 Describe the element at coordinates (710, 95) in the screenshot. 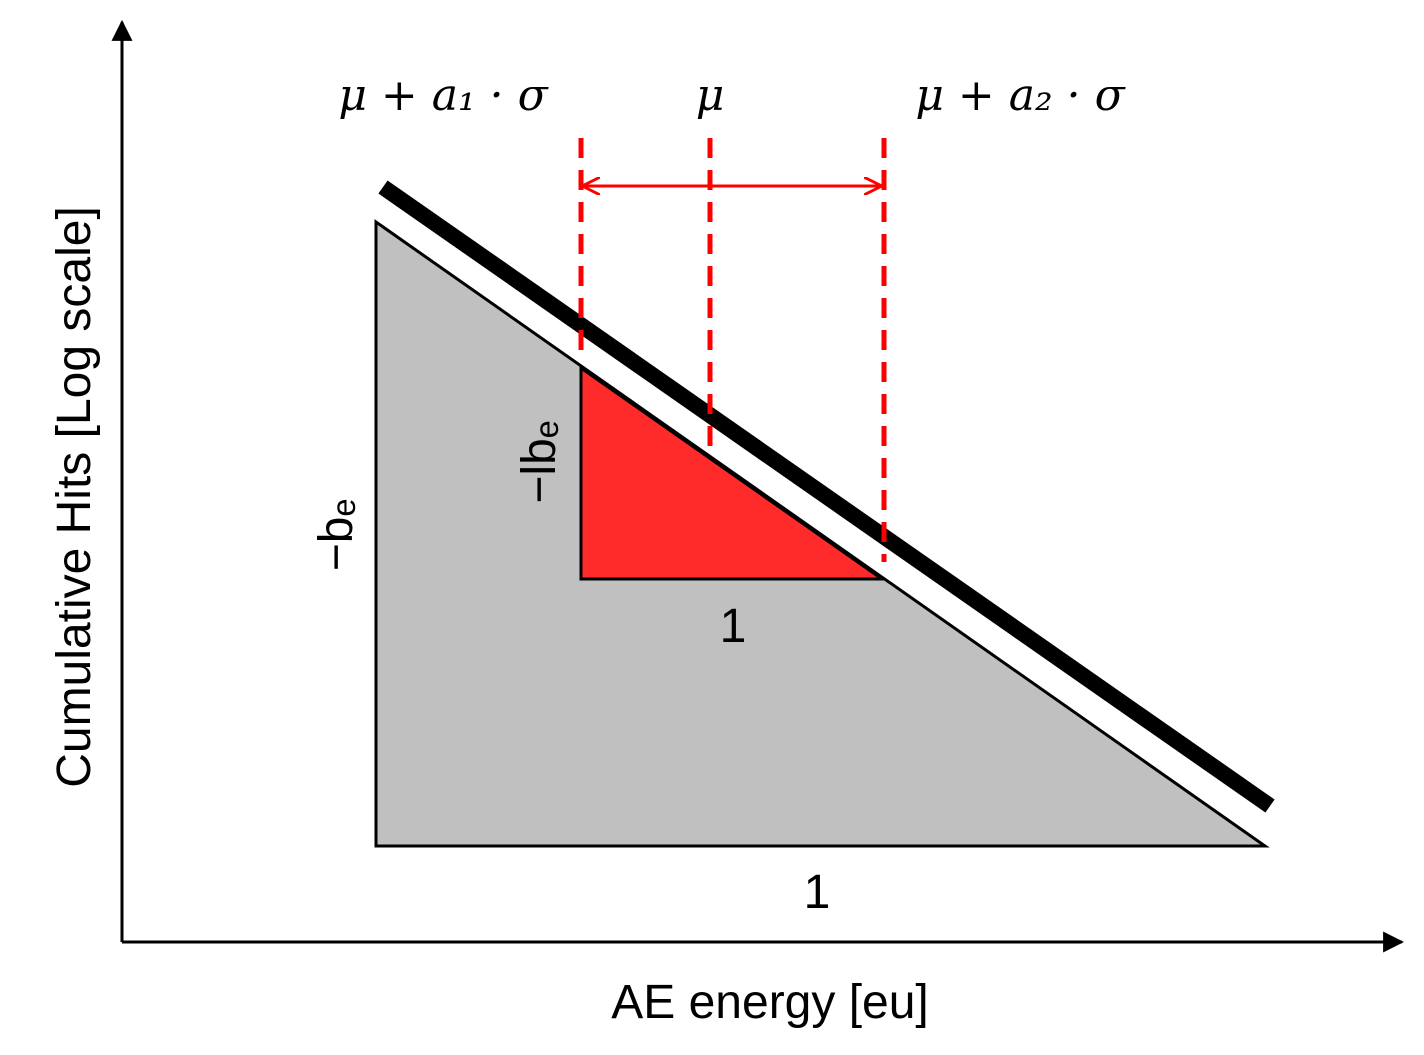

I see `mean-label: μ` at that location.